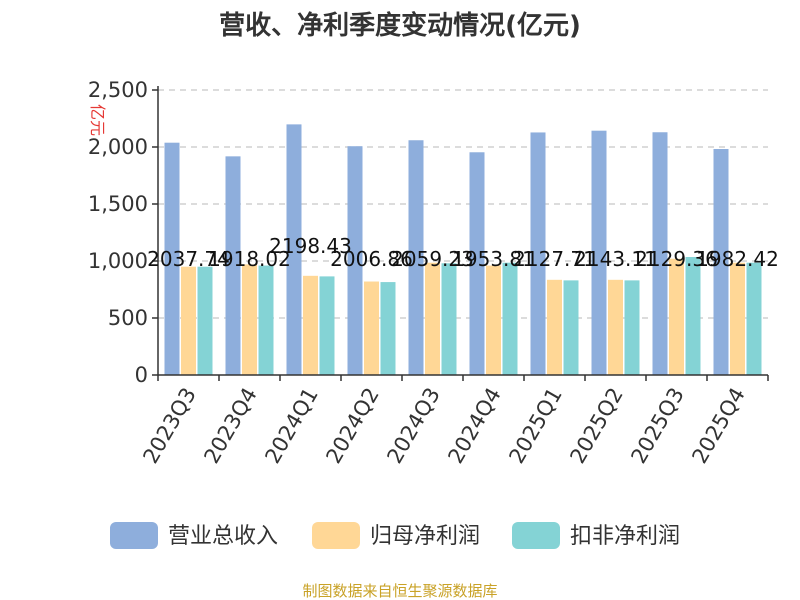 This screenshot has height=600, width=800. I want to click on legend-label: 扣非净利润, so click(625, 536).